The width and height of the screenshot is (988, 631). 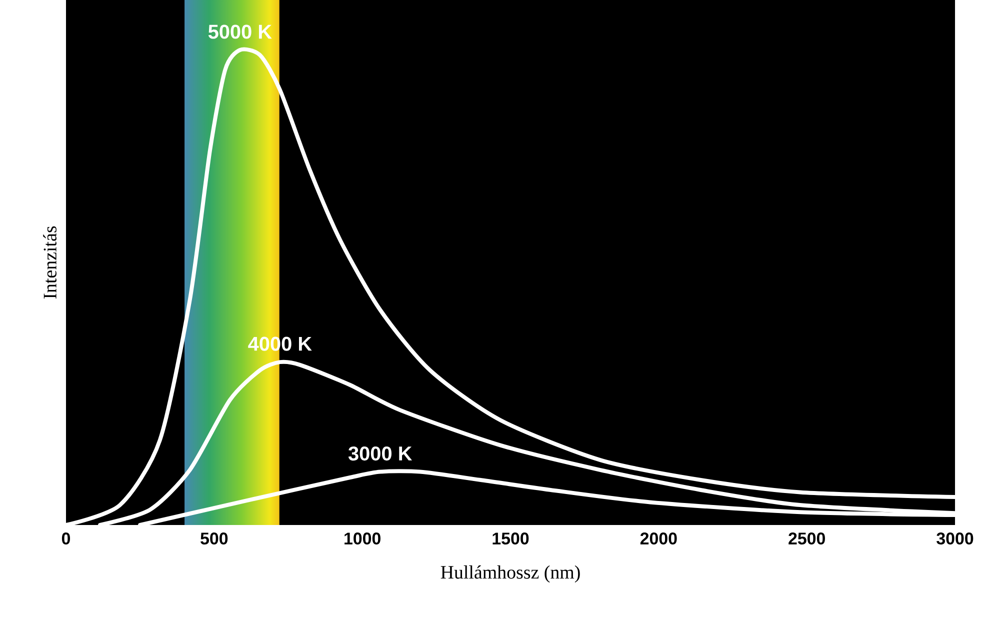 What do you see at coordinates (66, 538) in the screenshot?
I see `x-tick-label: 0` at bounding box center [66, 538].